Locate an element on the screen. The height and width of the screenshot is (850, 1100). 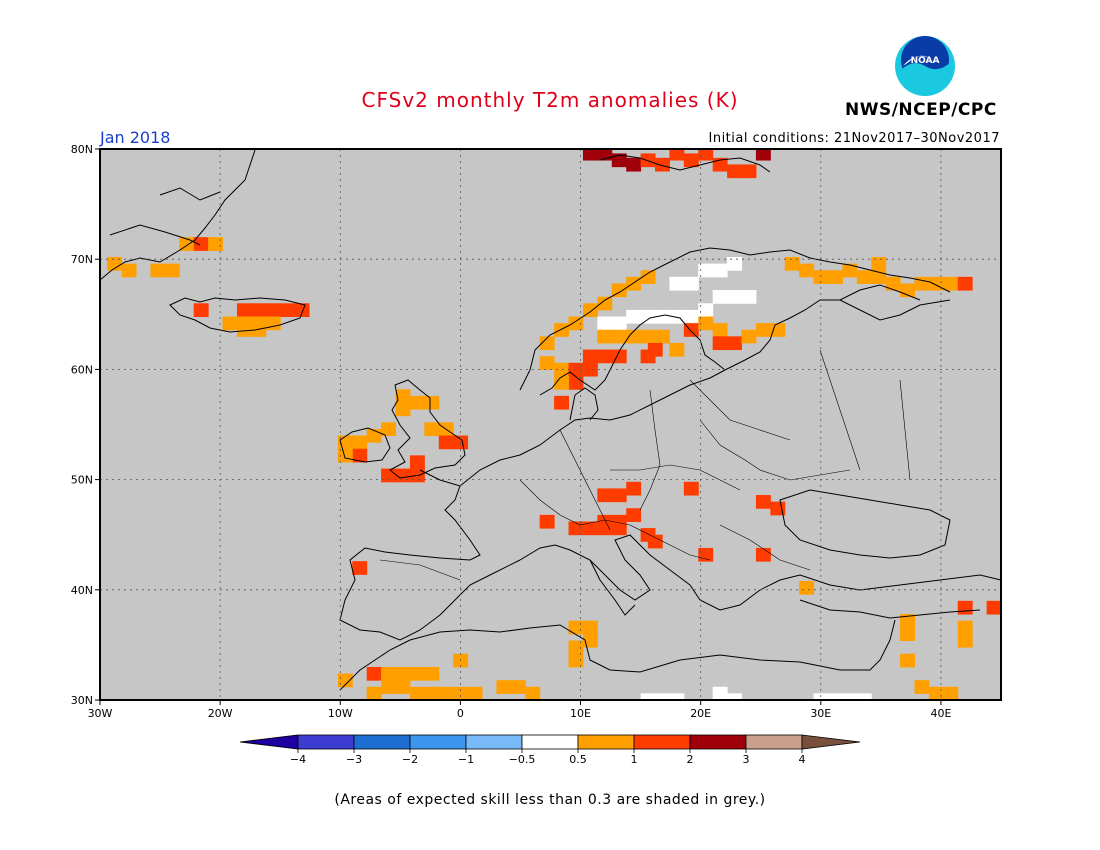
colorbar-label: 4 is located at coordinates (802, 759).